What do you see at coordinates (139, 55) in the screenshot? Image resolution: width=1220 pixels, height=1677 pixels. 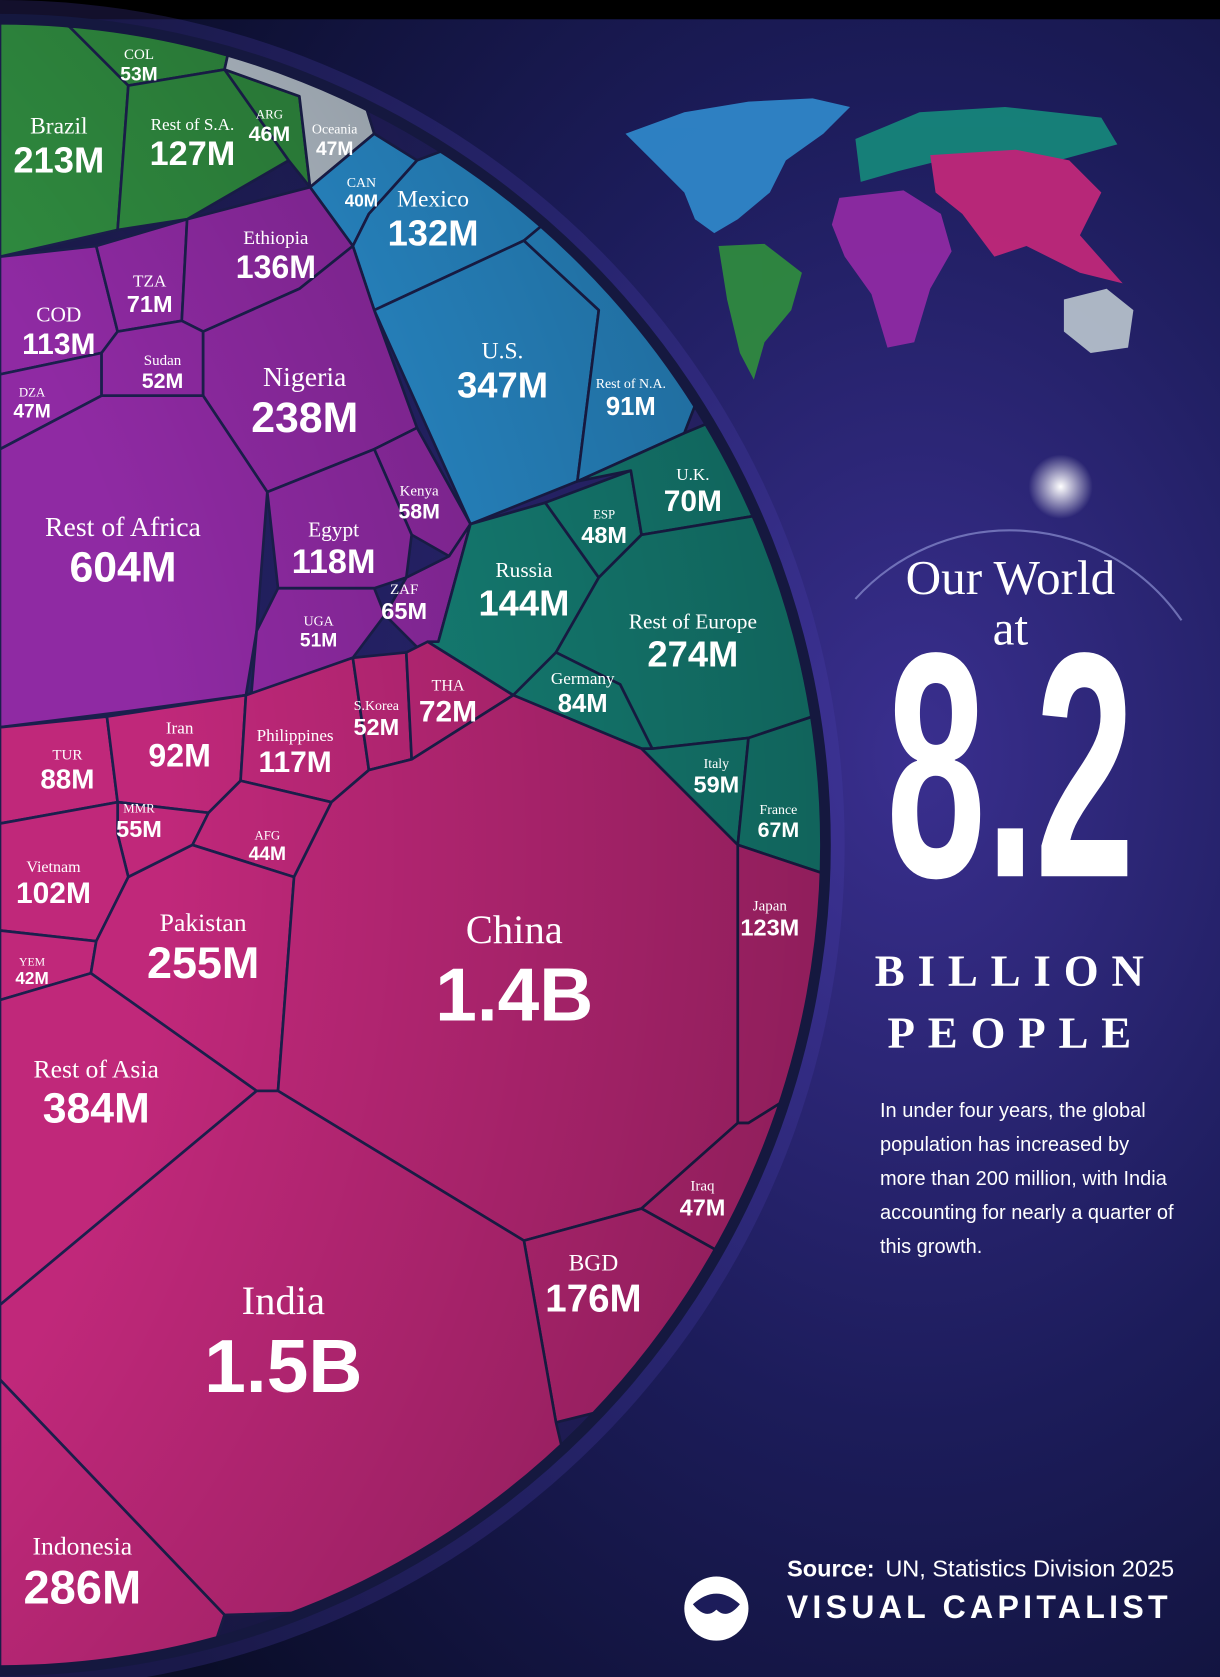 I see `cell-name: COL` at bounding box center [139, 55].